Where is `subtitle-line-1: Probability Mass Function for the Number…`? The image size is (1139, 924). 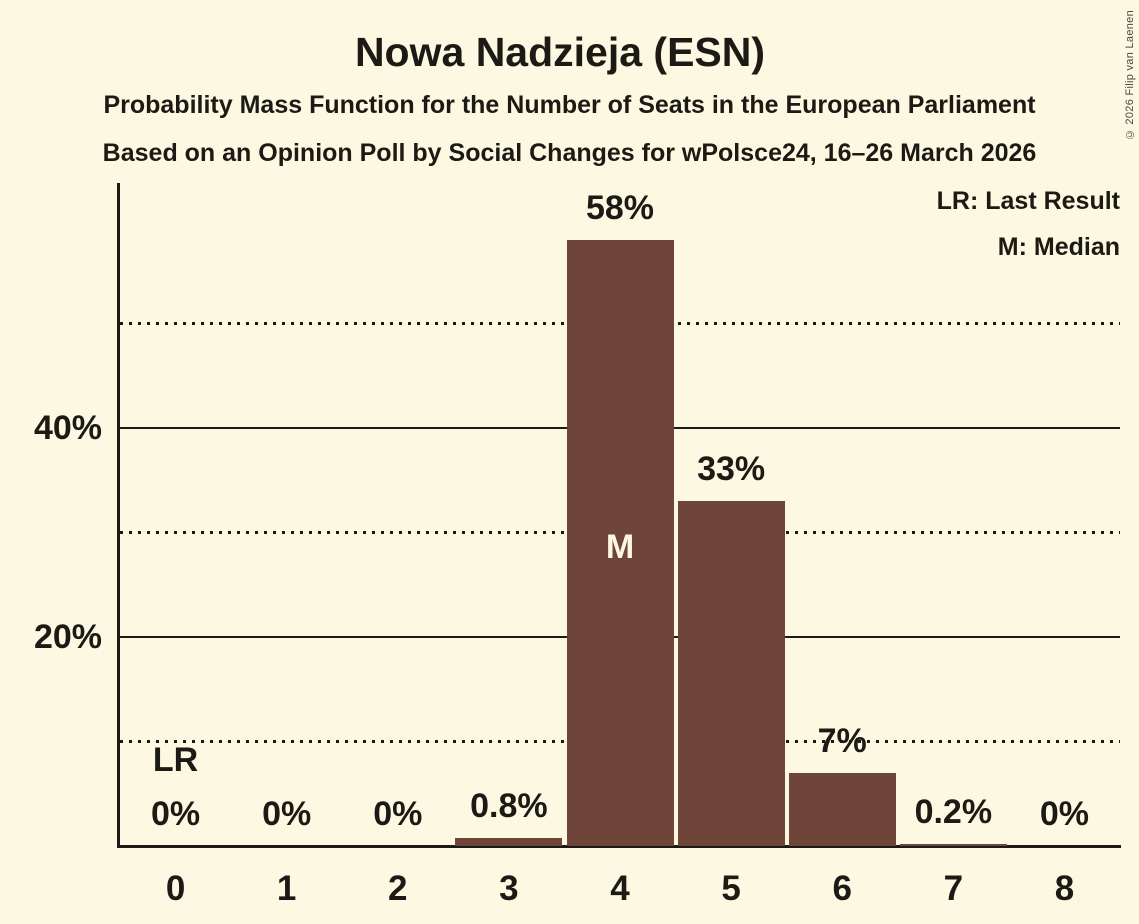 subtitle-line-1: Probability Mass Function for the Number… is located at coordinates (569, 105).